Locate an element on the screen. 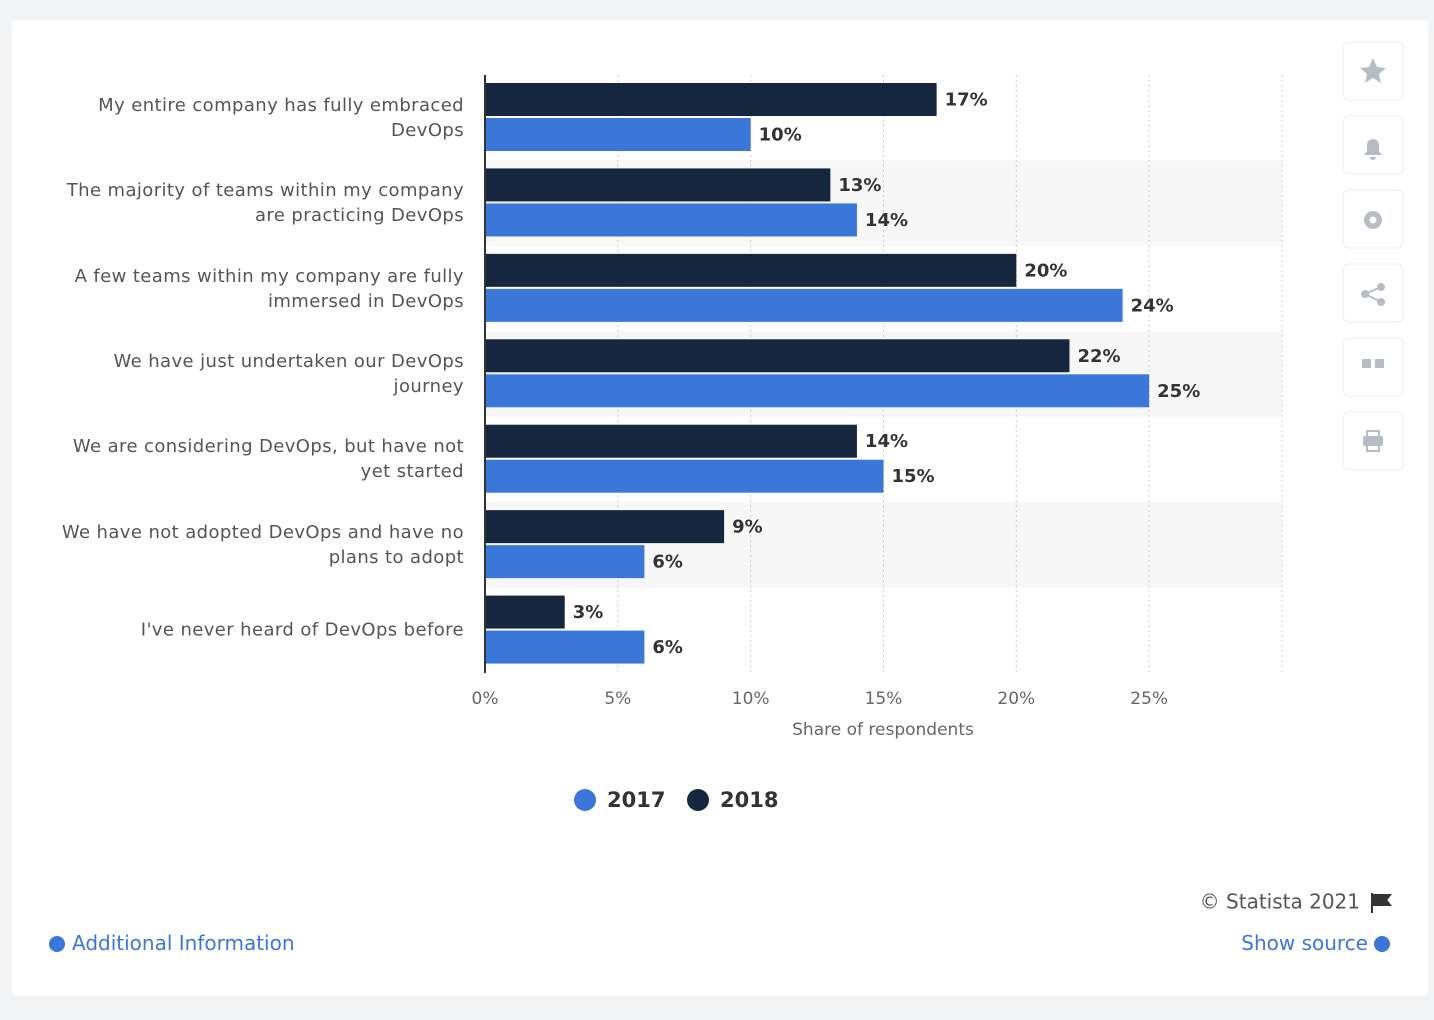 The image size is (1434, 1020). x-axis-title: Share of respondents is located at coordinates (883, 730).